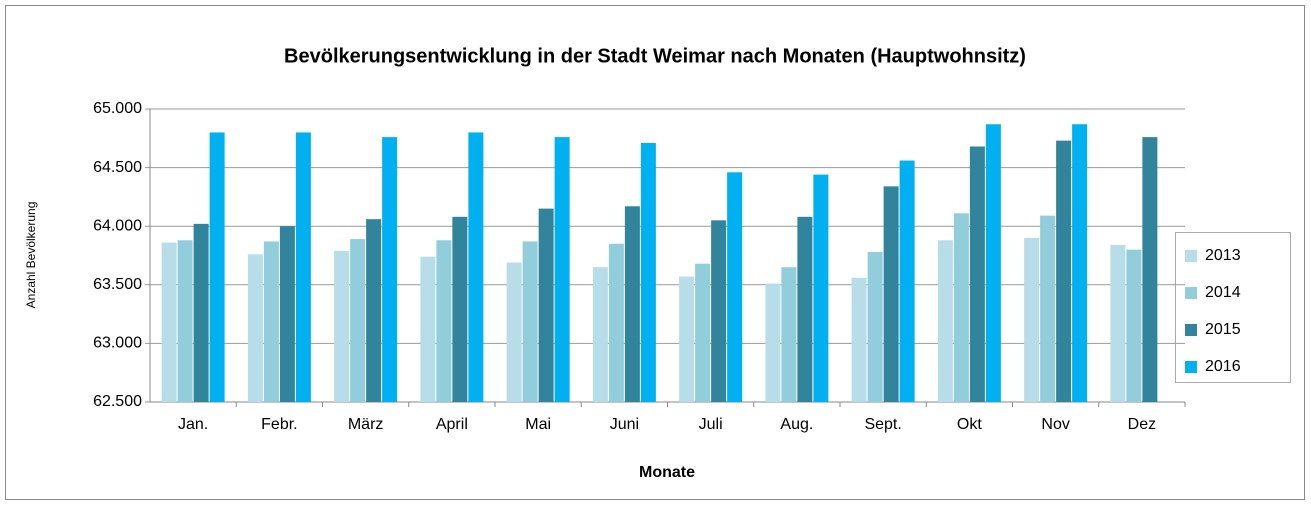 The width and height of the screenshot is (1311, 508). I want to click on y-axis-title: Anzahl Bevölkerung, so click(31, 255).